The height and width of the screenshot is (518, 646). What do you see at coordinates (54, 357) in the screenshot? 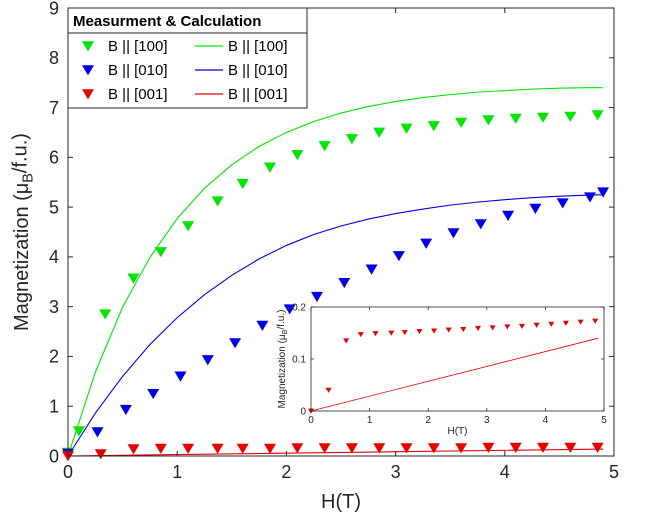
I see `y-tick-label-2: 2` at bounding box center [54, 357].